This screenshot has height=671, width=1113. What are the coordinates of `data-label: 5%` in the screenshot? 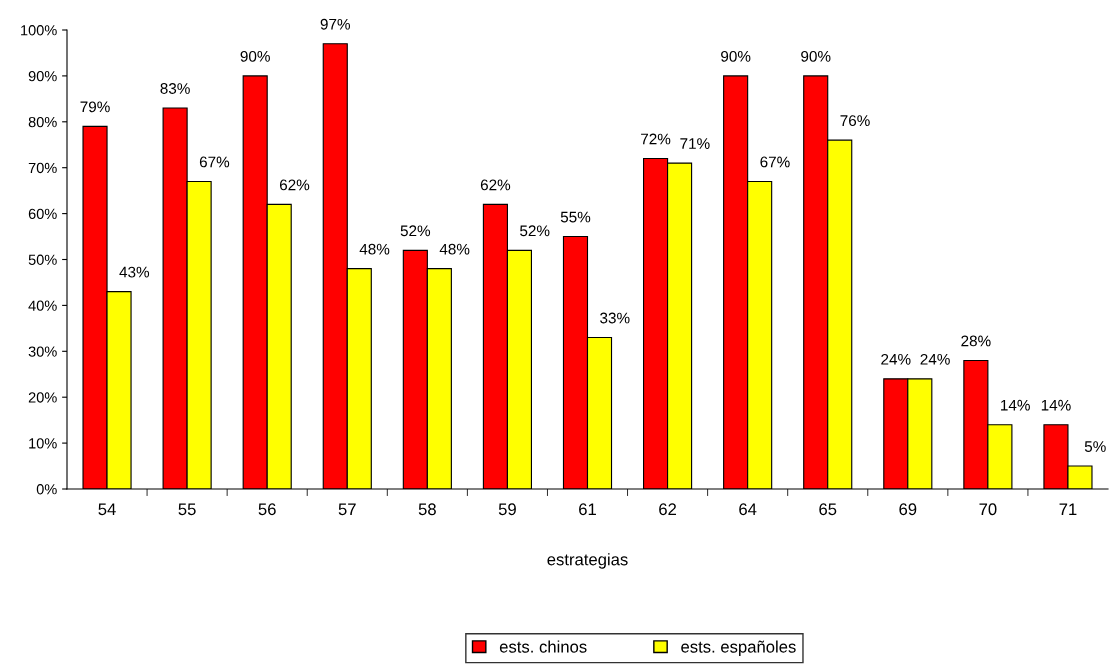 It's located at (1095, 446).